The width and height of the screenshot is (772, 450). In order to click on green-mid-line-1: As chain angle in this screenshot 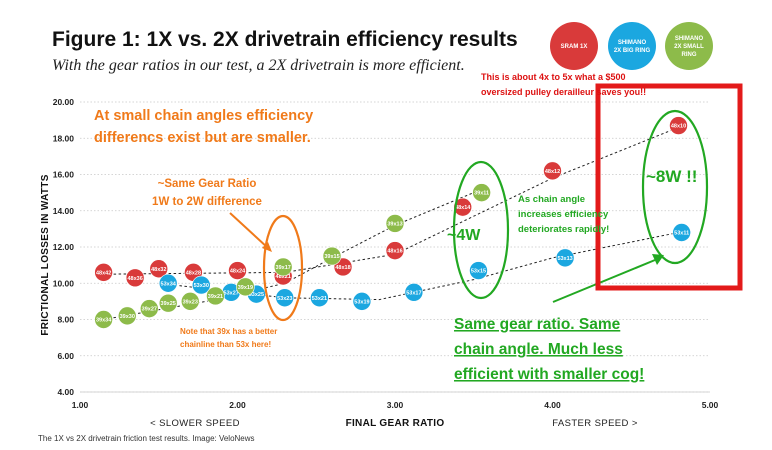, I will do `click(551, 199)`.